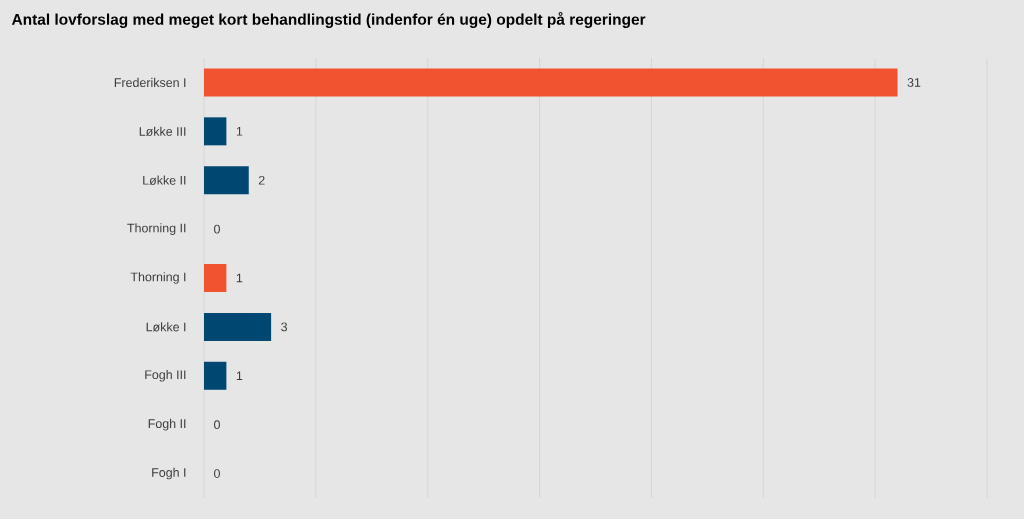 The height and width of the screenshot is (519, 1024). Describe the element at coordinates (166, 327) in the screenshot. I see `y-tick-label: Løkke I` at that location.